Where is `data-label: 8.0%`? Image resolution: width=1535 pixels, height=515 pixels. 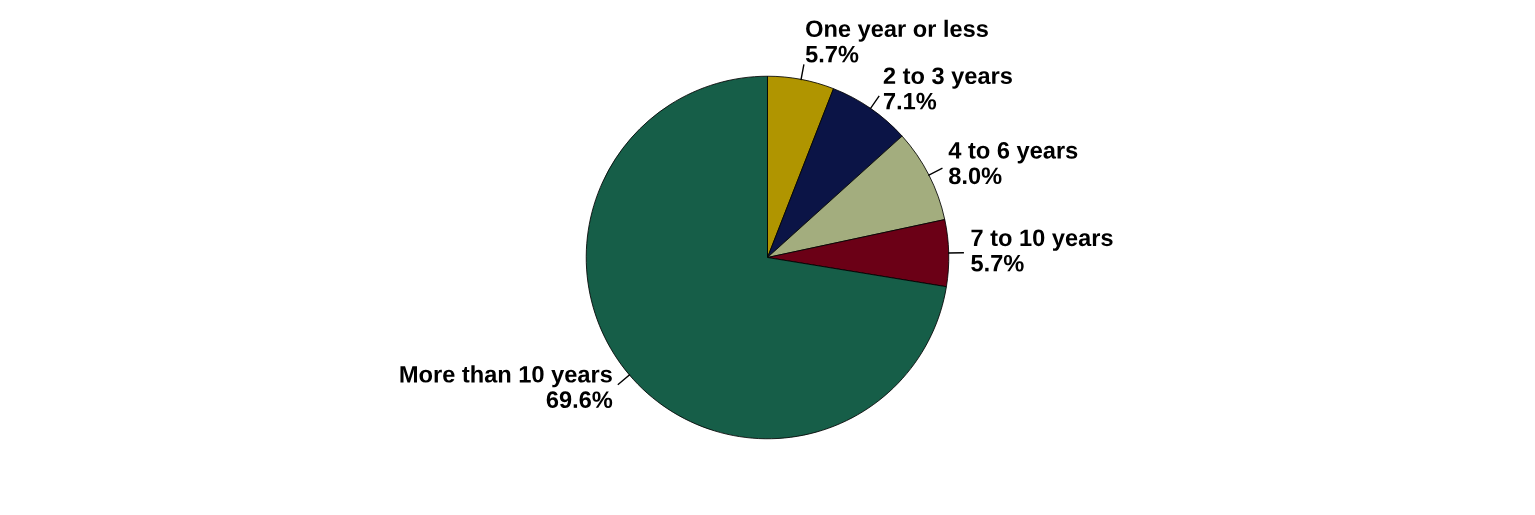
data-label: 8.0% is located at coordinates (975, 176).